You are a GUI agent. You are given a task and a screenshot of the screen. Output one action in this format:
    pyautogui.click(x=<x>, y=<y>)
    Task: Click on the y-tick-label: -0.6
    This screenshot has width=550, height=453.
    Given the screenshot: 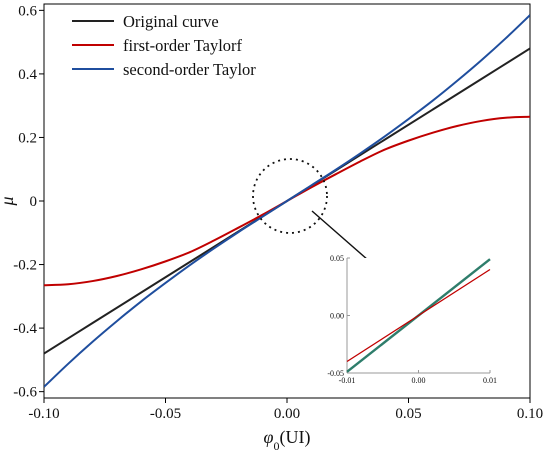 What is the action you would take?
    pyautogui.click(x=25, y=393)
    